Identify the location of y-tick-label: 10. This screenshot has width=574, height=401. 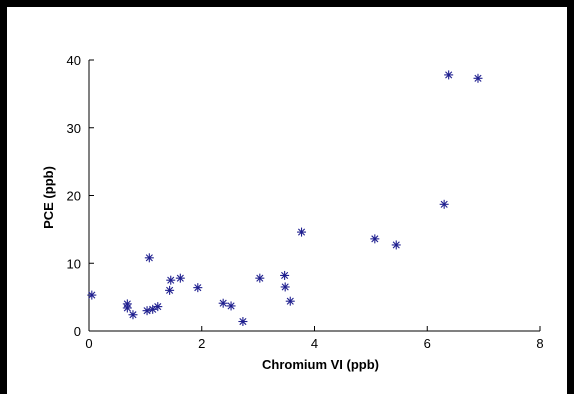
(74, 263).